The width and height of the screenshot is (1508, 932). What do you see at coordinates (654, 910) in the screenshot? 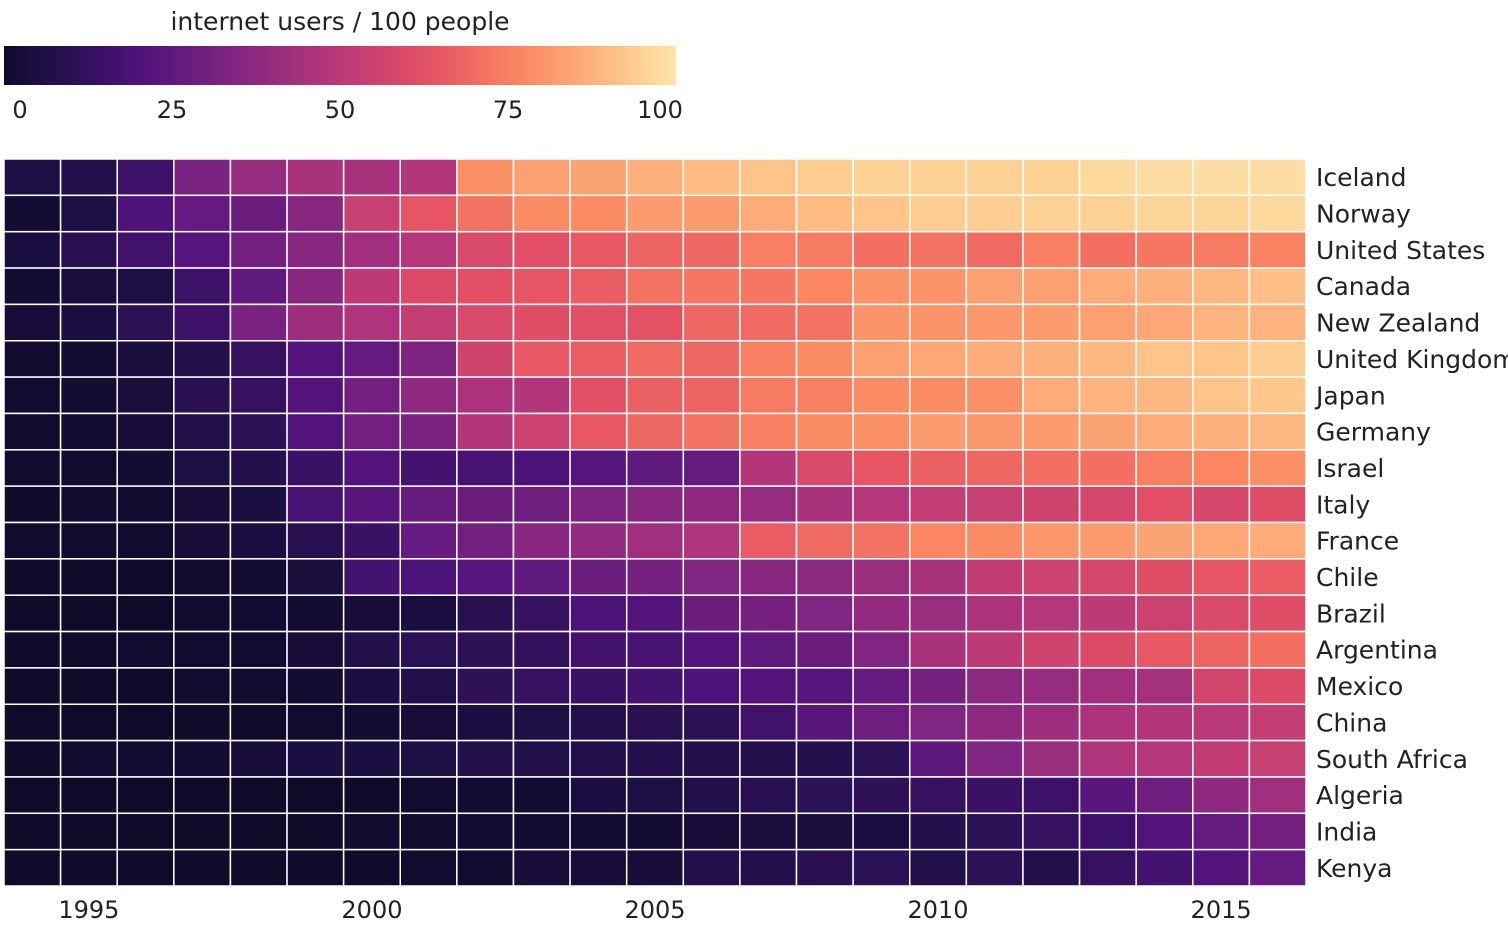
I see `x-tick-label: 2005` at bounding box center [654, 910].